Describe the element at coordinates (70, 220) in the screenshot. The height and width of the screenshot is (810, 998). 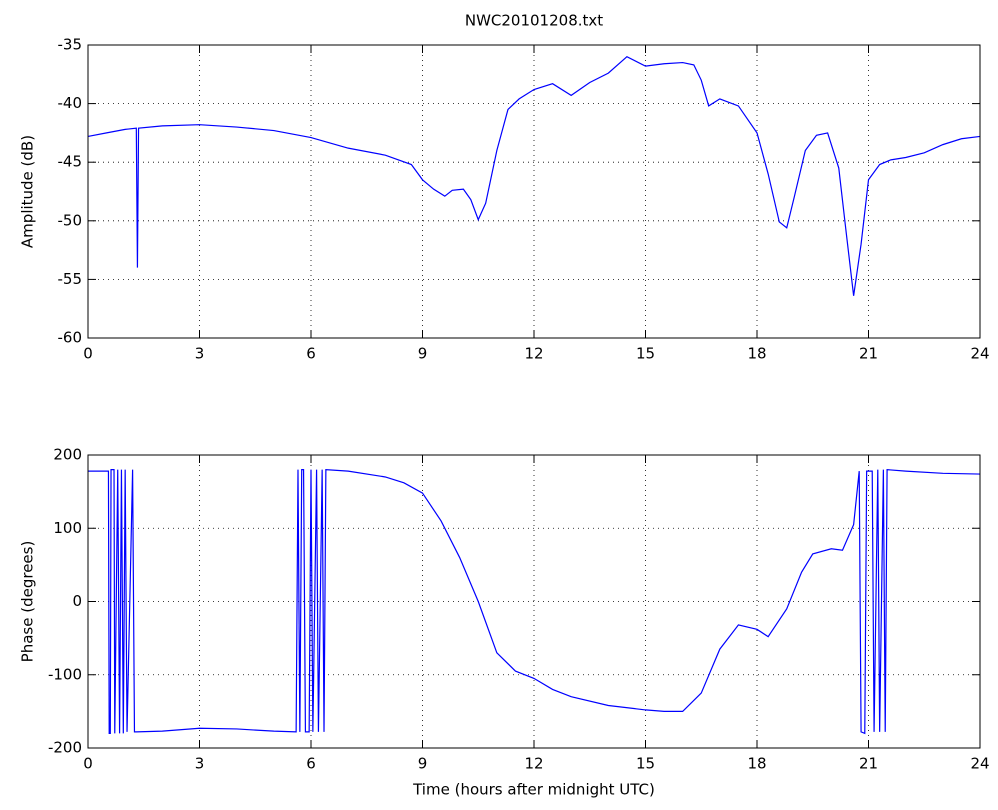
I see `y-tick-label: -50` at that location.